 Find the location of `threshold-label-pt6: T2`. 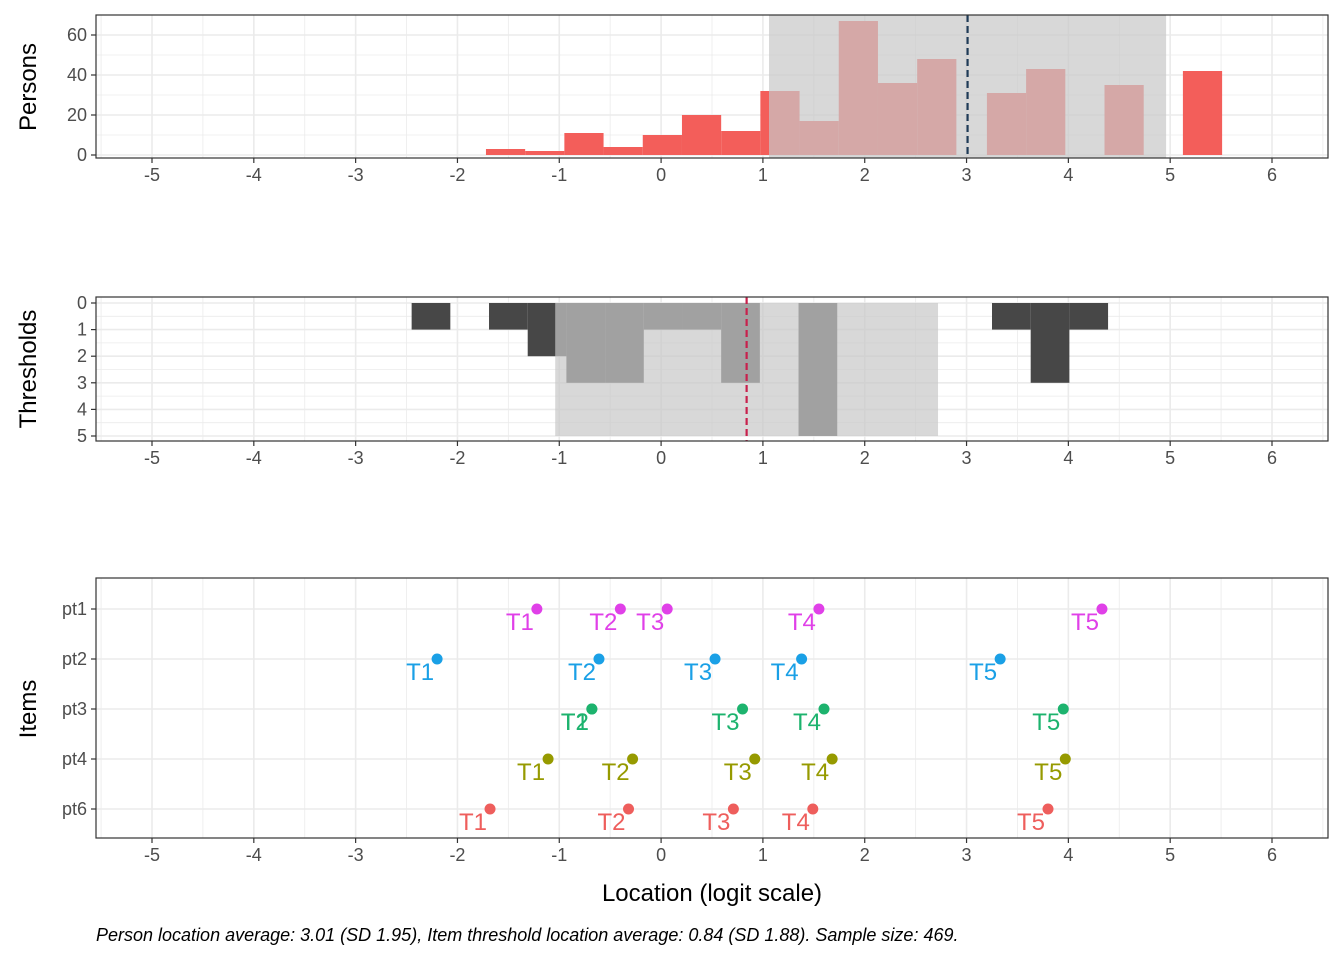

threshold-label-pt6: T2 is located at coordinates (611, 822).